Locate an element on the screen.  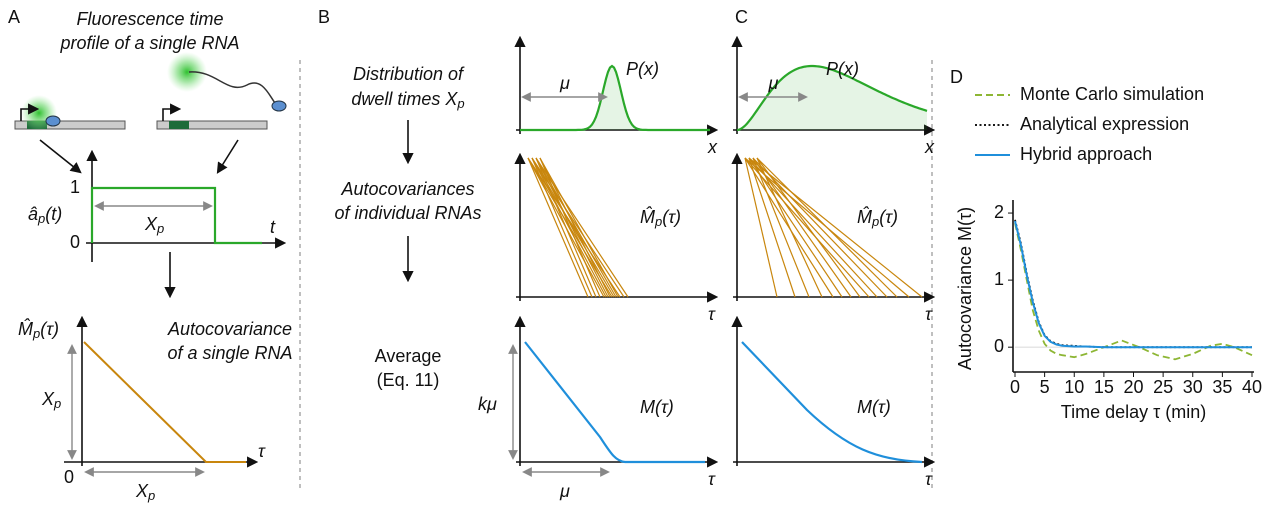
gene-released is located at coordinates (221, 91).